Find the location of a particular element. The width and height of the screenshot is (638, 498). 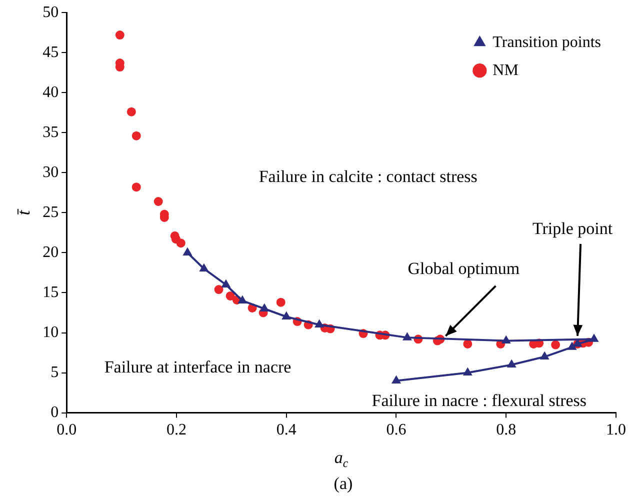

y-tick-label: 10 is located at coordinates (50, 332).